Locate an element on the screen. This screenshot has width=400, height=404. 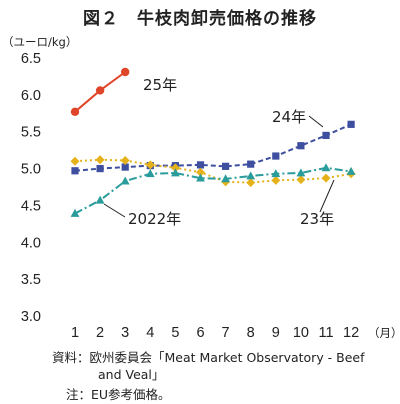
y-tick-label: 6.0 is located at coordinates (31, 96).